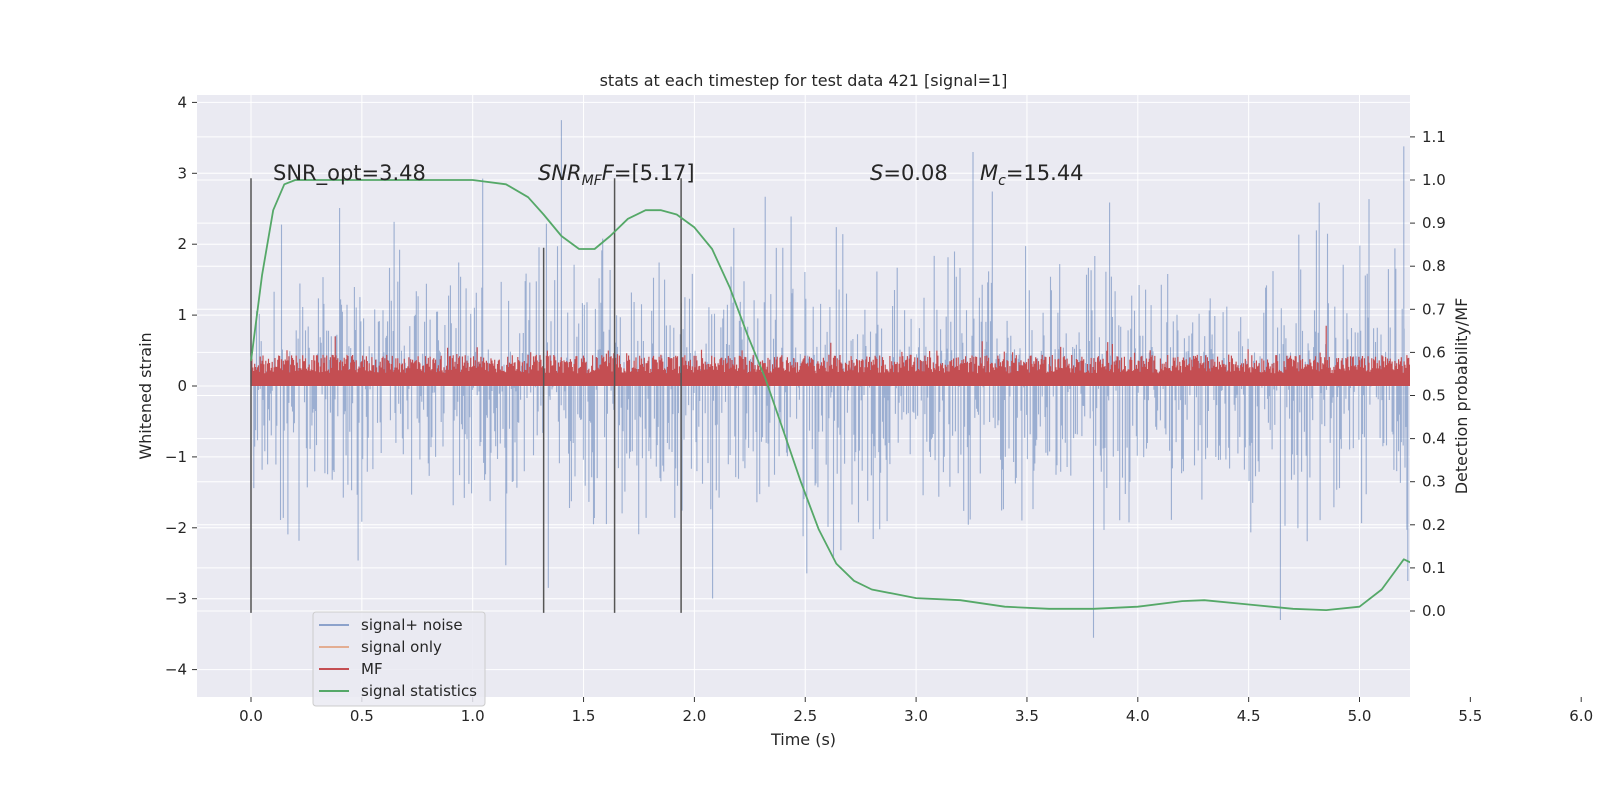  Describe the element at coordinates (1461, 396) in the screenshot. I see `y2-axis-label: Detection probability/MF` at that location.